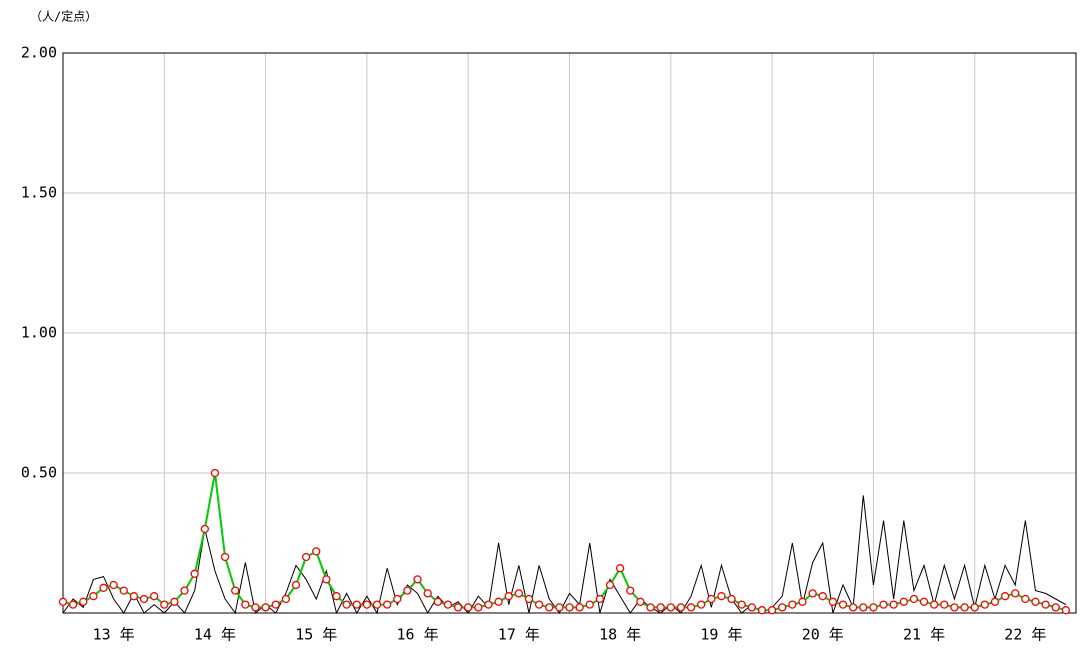 Image resolution: width=1081 pixels, height=650 pixels. I want to click on y-tick-label: 2.00, so click(39, 53).